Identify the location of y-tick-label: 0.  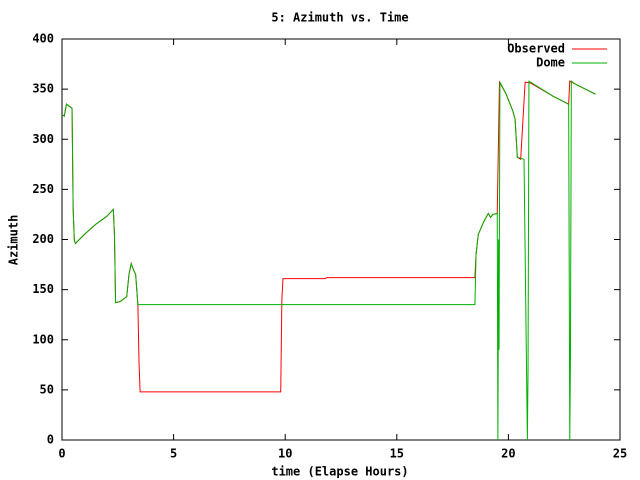
(50, 440).